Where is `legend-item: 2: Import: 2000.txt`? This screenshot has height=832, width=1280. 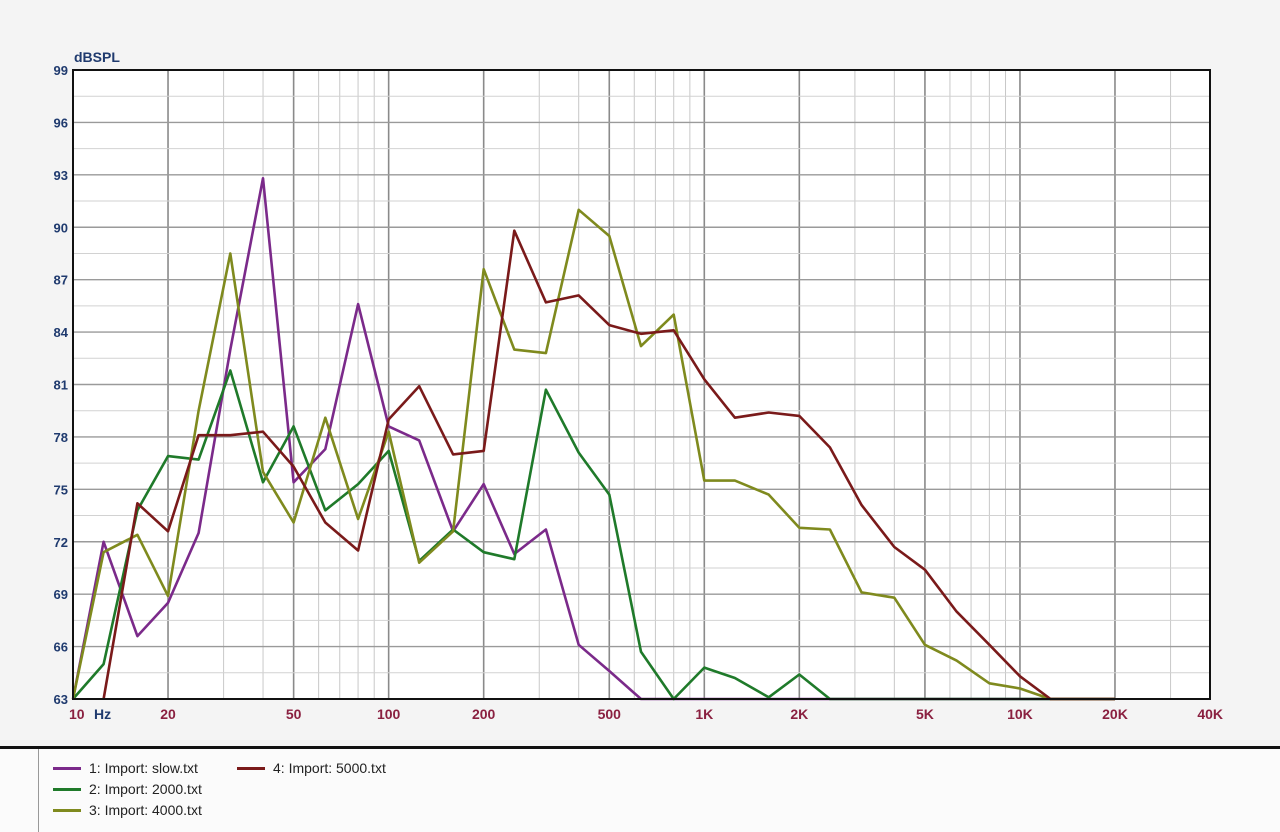
legend-item: 2: Import: 2000.txt is located at coordinates (127, 789).